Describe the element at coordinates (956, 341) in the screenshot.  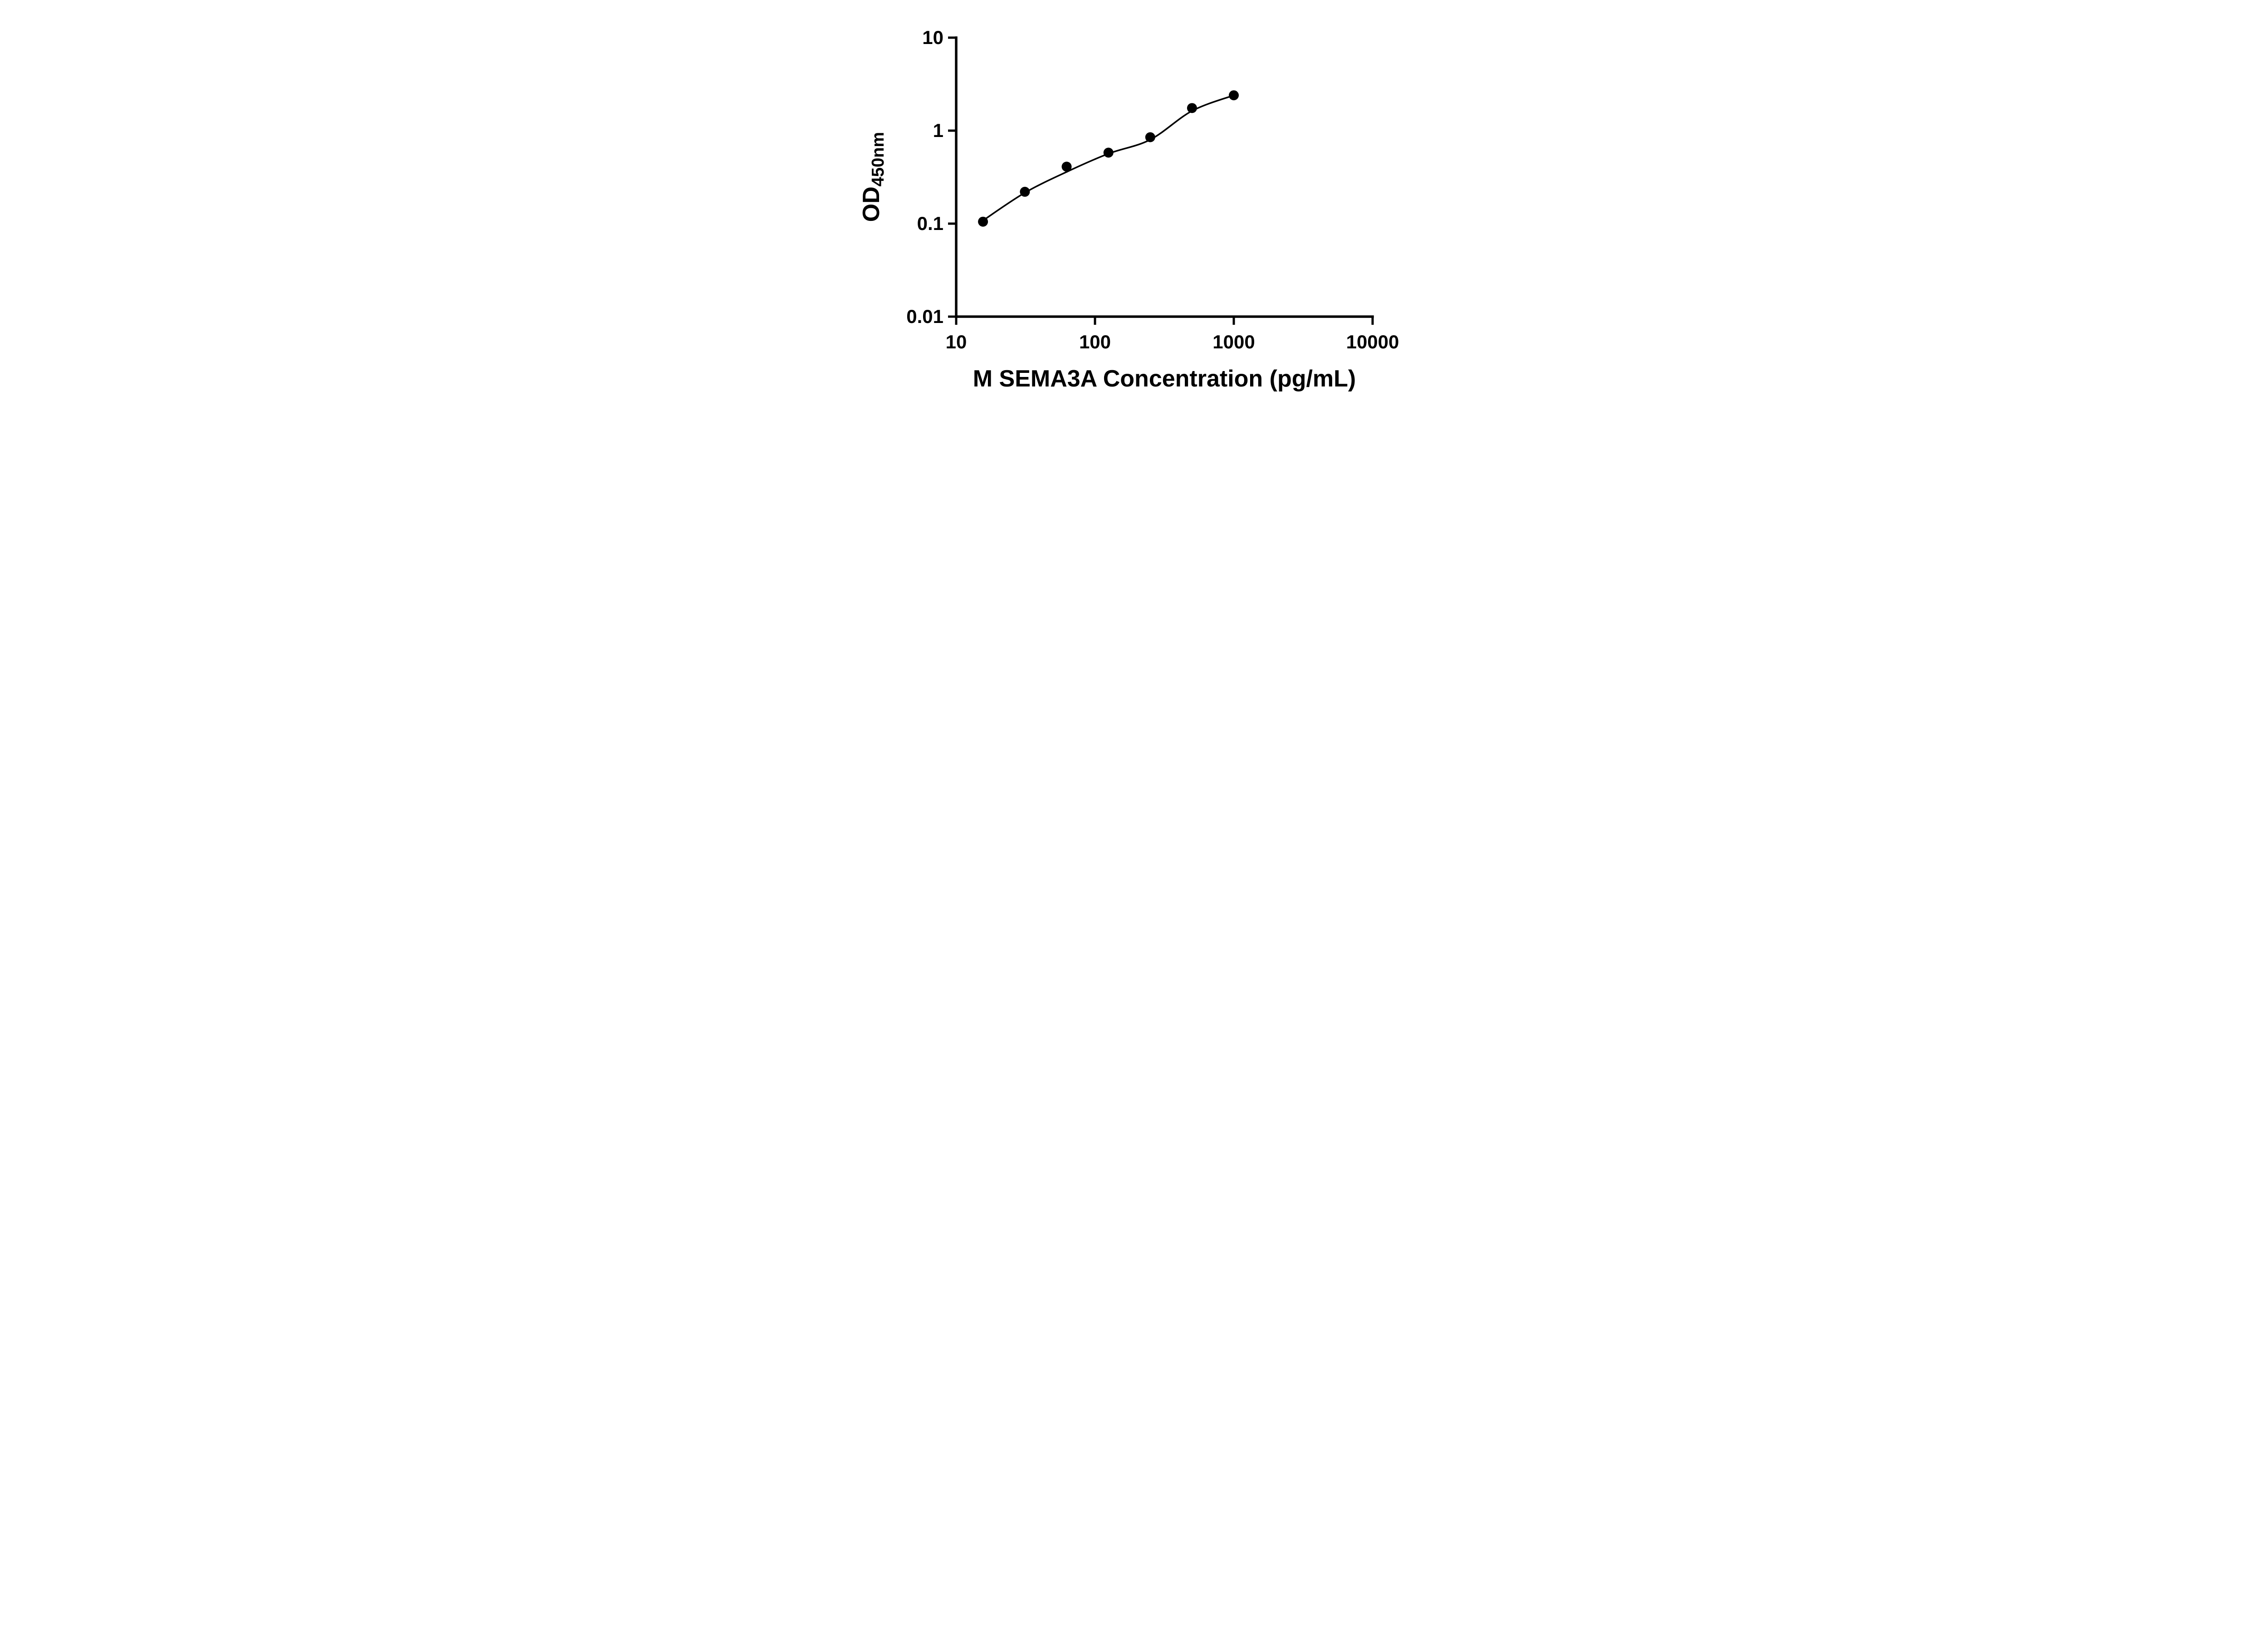
I see `x-tick-label: 10` at that location.